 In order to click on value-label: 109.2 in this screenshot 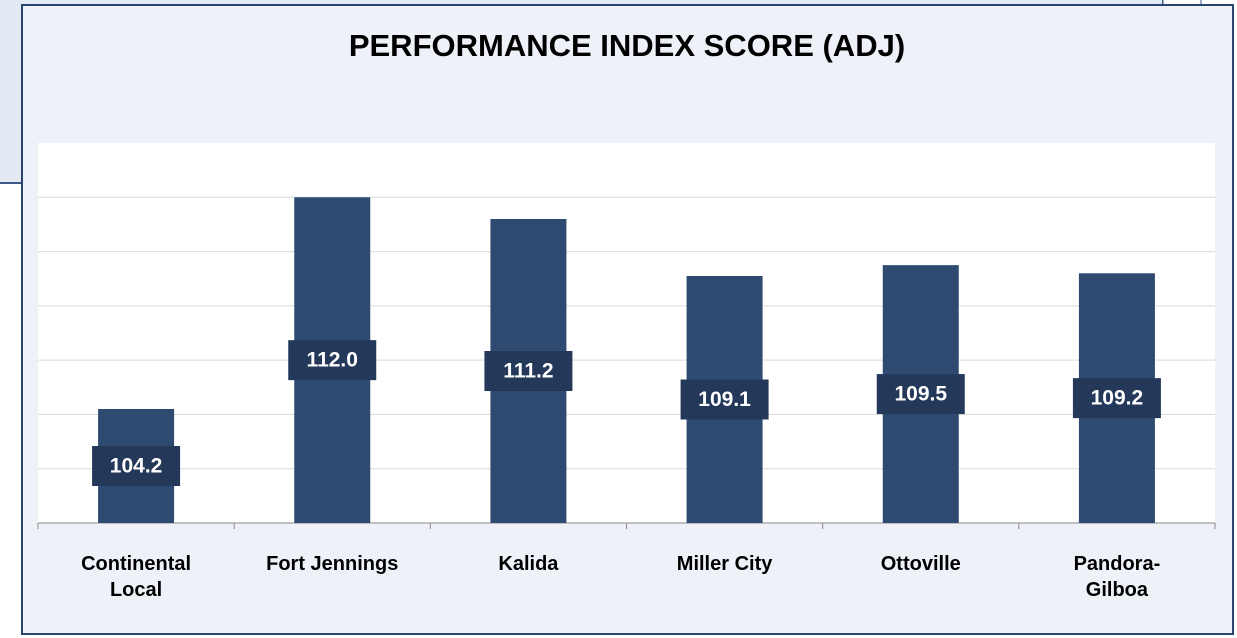, I will do `click(1117, 398)`.